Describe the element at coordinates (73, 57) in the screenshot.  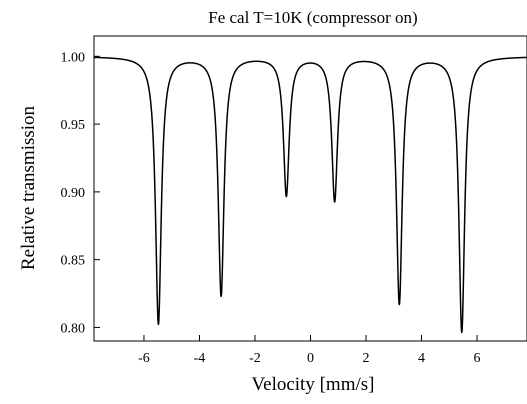
I see `y-tick-label: 1.00` at that location.